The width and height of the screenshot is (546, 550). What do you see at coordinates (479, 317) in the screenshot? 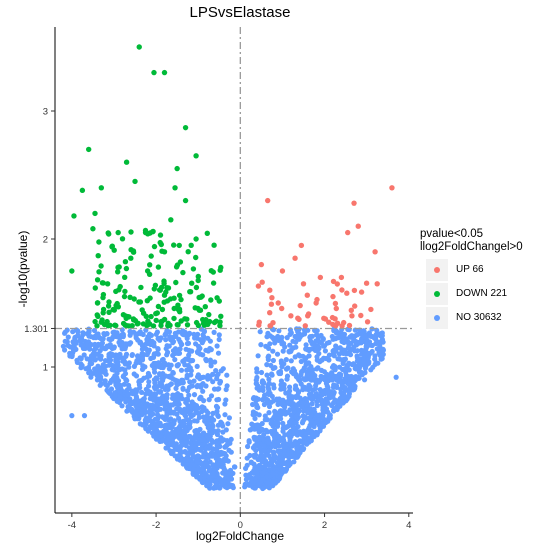
I see `legend-label-no: NO 30632` at bounding box center [479, 317].